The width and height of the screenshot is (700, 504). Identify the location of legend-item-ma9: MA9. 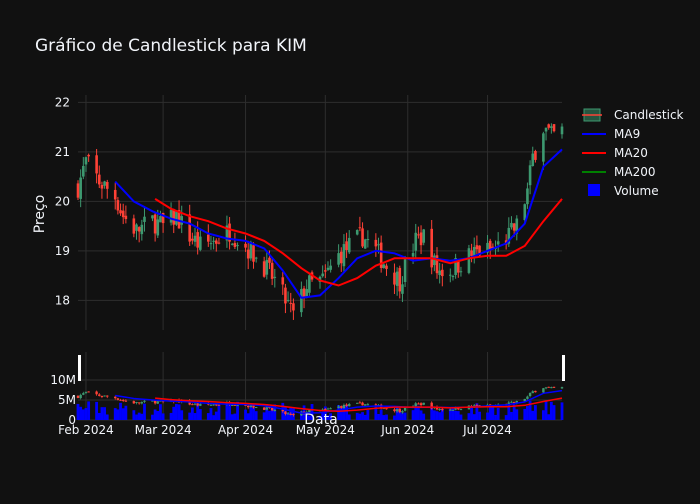
(611, 134).